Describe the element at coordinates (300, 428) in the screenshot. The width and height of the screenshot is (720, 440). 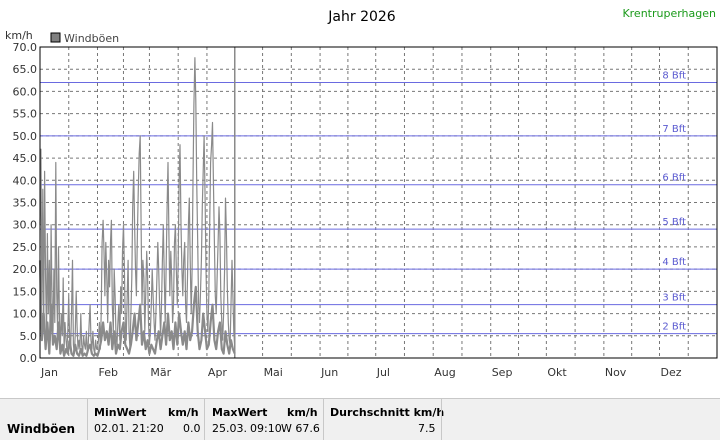
I see `max-value: W 67.6` at that location.